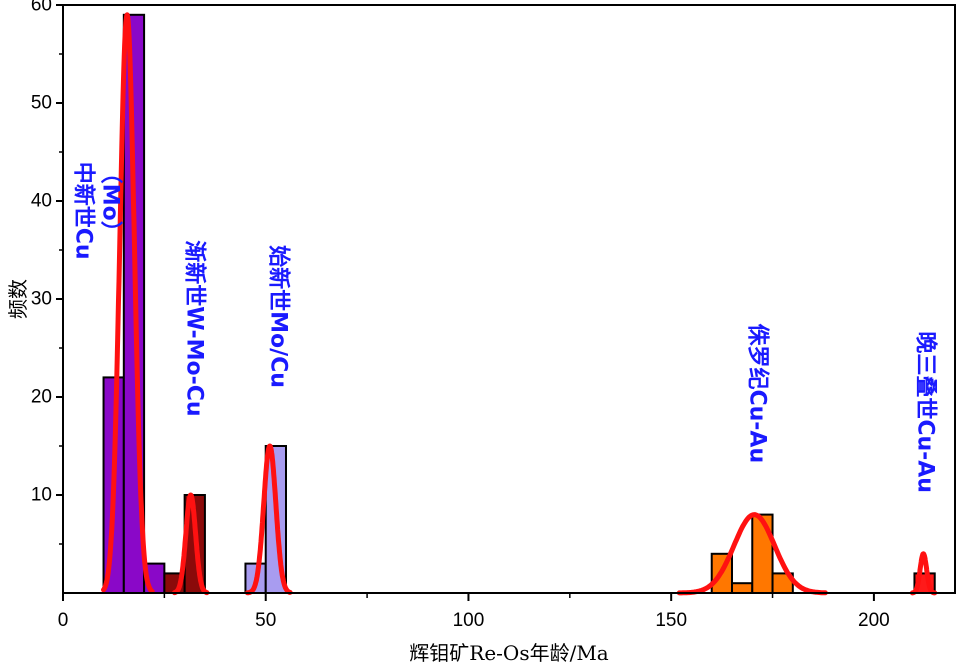  Describe the element at coordinates (278, 316) in the screenshot. I see `annotation-eocene: 始新世Mo/Cu` at that location.